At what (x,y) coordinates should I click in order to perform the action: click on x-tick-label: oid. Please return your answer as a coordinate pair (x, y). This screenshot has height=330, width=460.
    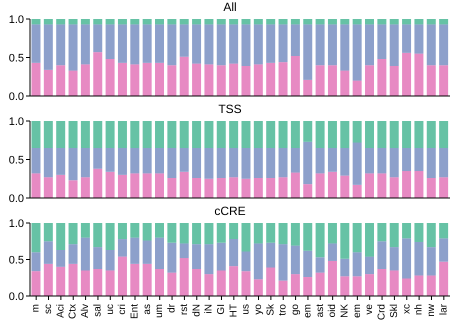
    Looking at the image, I should click on (332, 311).